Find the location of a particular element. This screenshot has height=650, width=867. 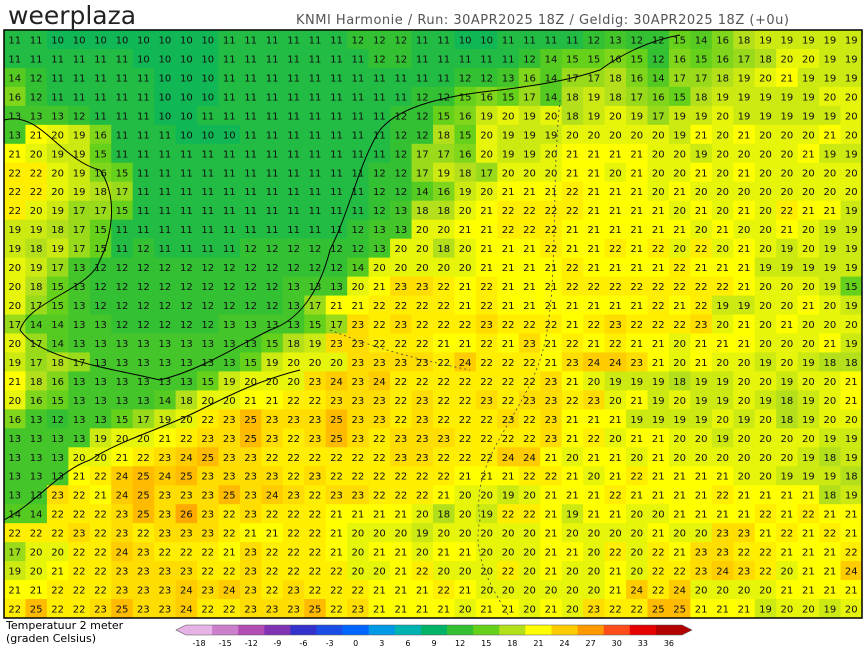

temperature-value: 17 is located at coordinates (79, 230).